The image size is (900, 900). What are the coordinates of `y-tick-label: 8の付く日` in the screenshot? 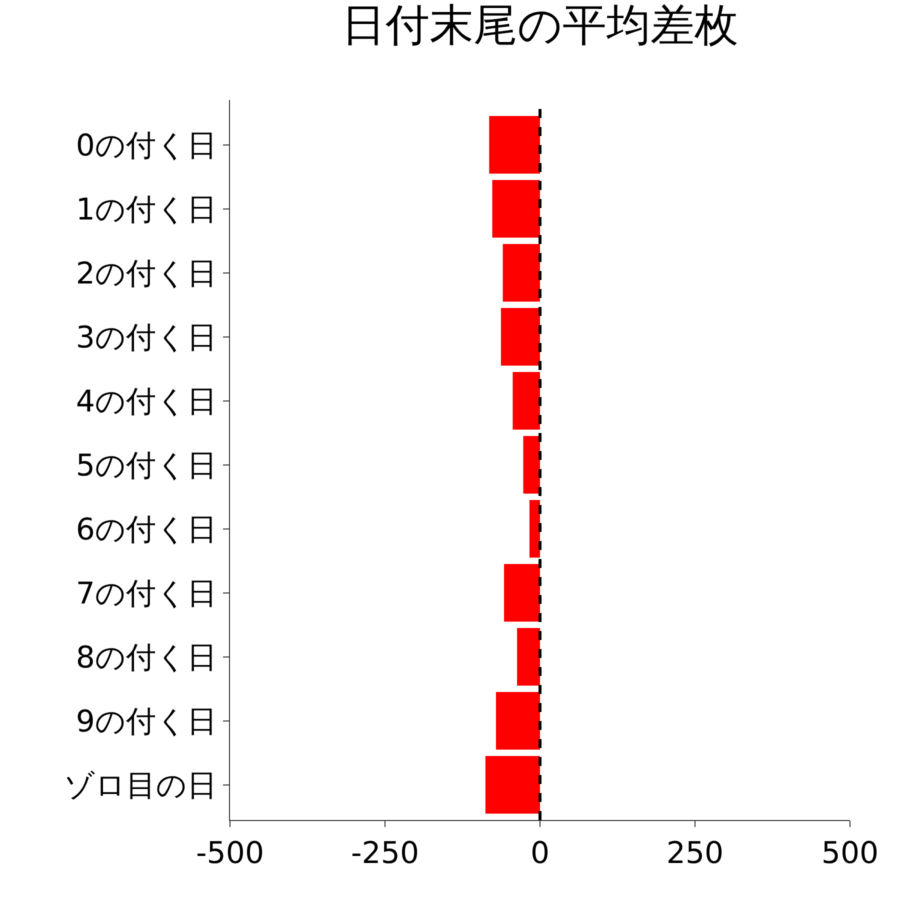 It's located at (146, 658).